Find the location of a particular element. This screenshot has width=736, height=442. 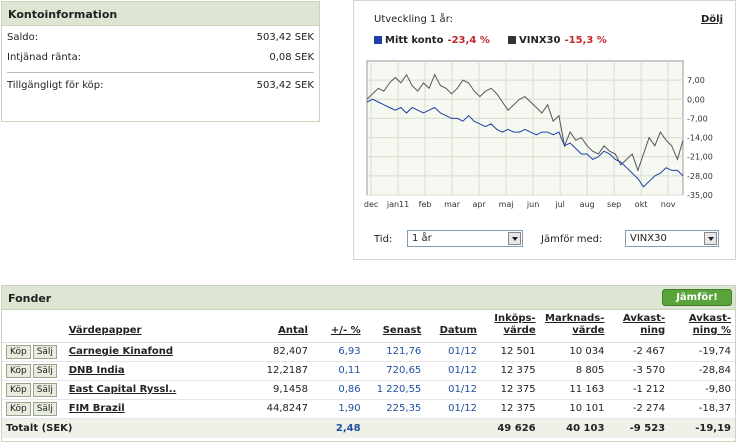

cell-marknad: 10 101 is located at coordinates (574, 409).